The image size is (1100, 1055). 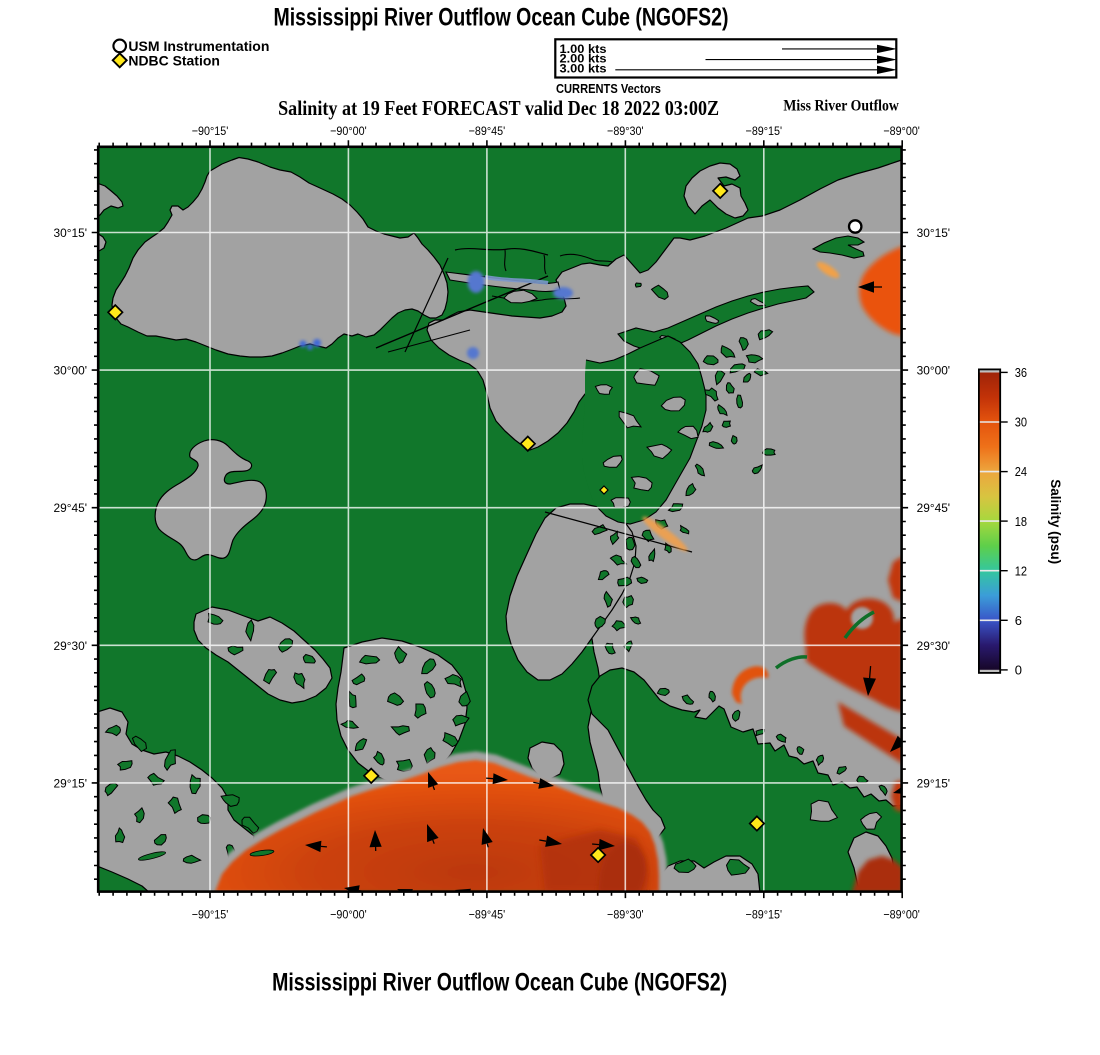 I want to click on svg-text: 6, so click(x=1018, y=620).